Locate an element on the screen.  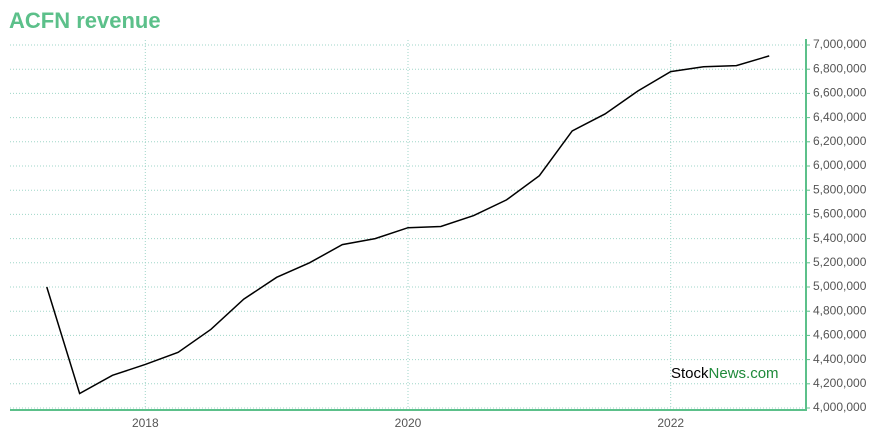
y-tick-label: 6,400,000 is located at coordinates (840, 117).